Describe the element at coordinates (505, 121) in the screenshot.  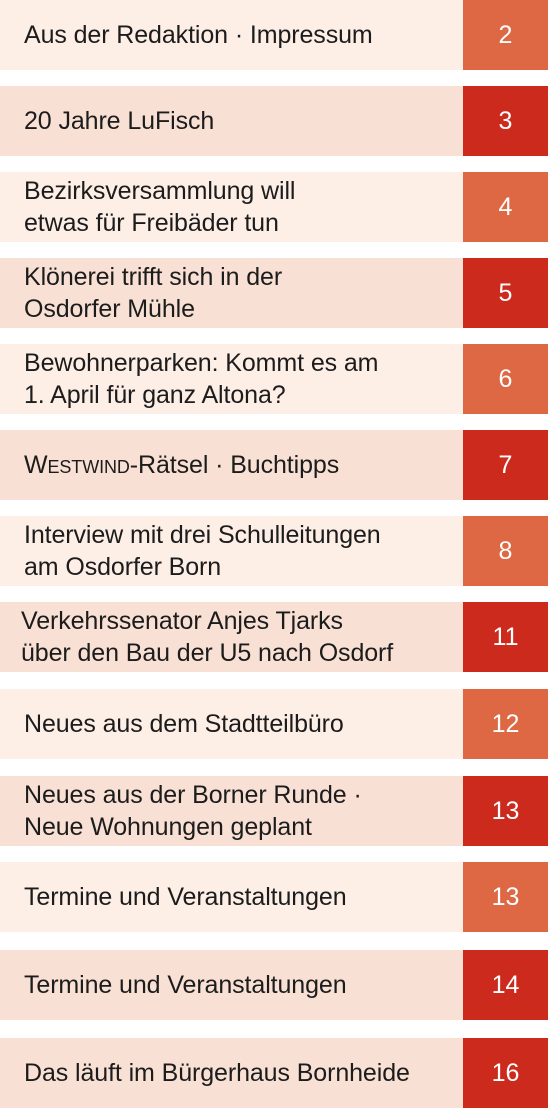
I see `toc-entry-page-number: 3` at that location.